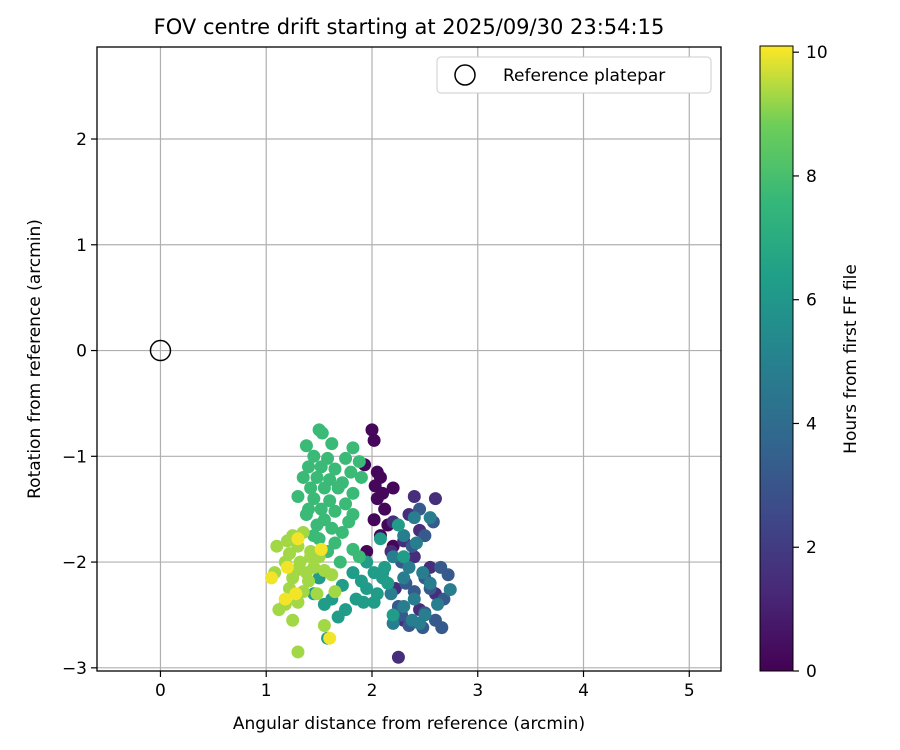 The height and width of the screenshot is (750, 900). Describe the element at coordinates (425, 686) in the screenshot. I see `x-axis-ticks: 0 1 2 3 4 5` at that location.